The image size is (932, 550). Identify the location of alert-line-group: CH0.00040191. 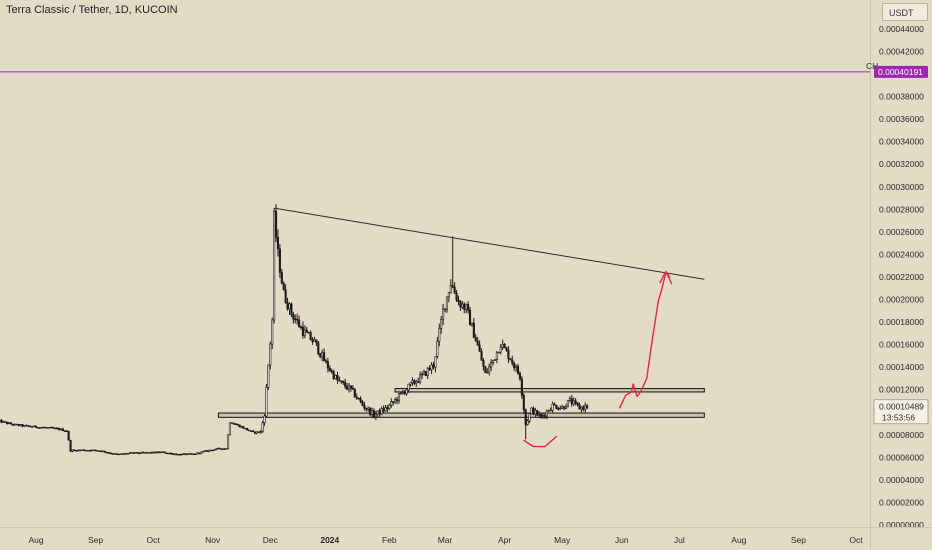
(464, 69).